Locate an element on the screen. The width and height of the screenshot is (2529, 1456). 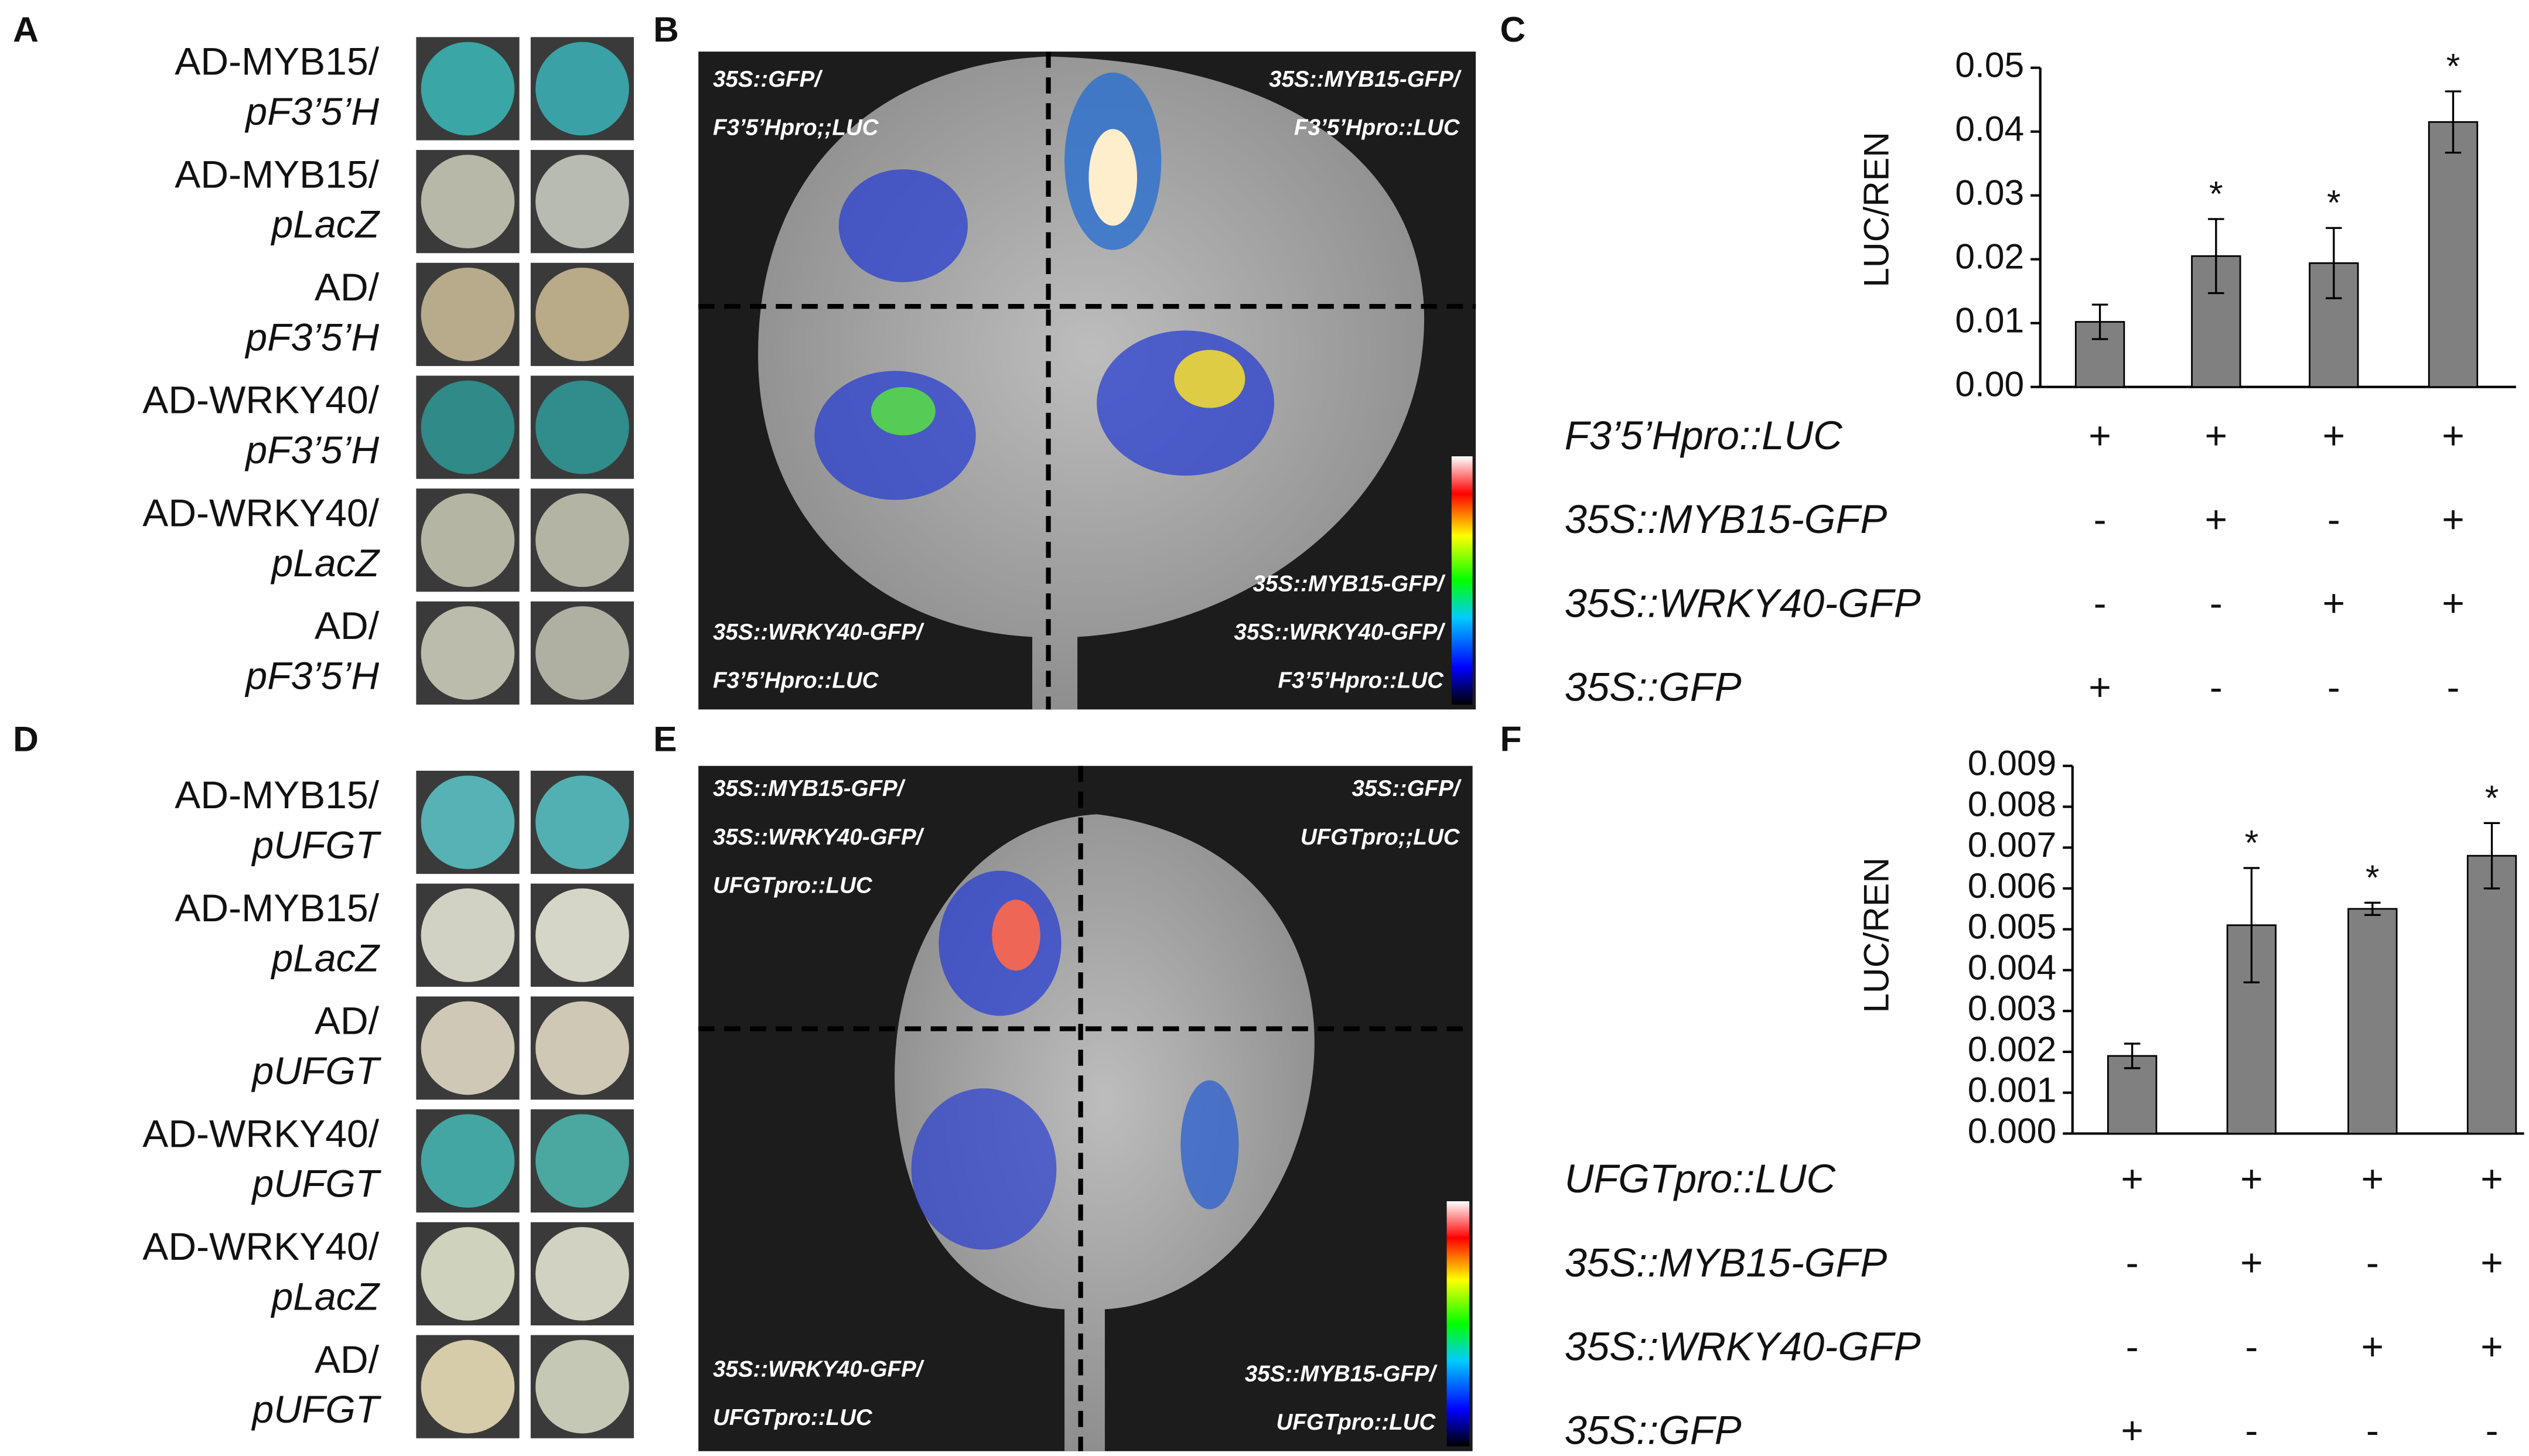
treatment-name: UFGTpro::LUC is located at coordinates (1701, 1178).